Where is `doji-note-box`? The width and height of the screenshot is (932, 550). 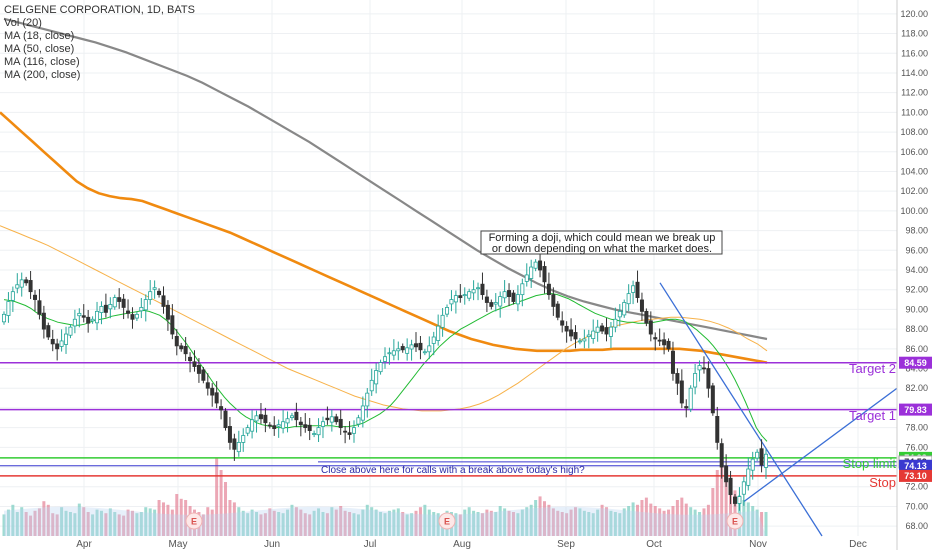
doji-note-box is located at coordinates (601, 242).